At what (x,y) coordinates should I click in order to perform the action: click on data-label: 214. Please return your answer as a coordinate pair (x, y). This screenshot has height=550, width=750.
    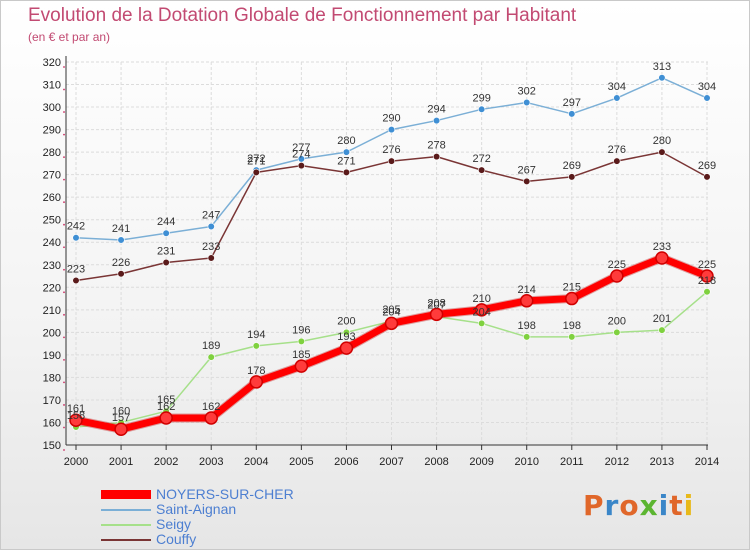
    Looking at the image, I should click on (527, 290).